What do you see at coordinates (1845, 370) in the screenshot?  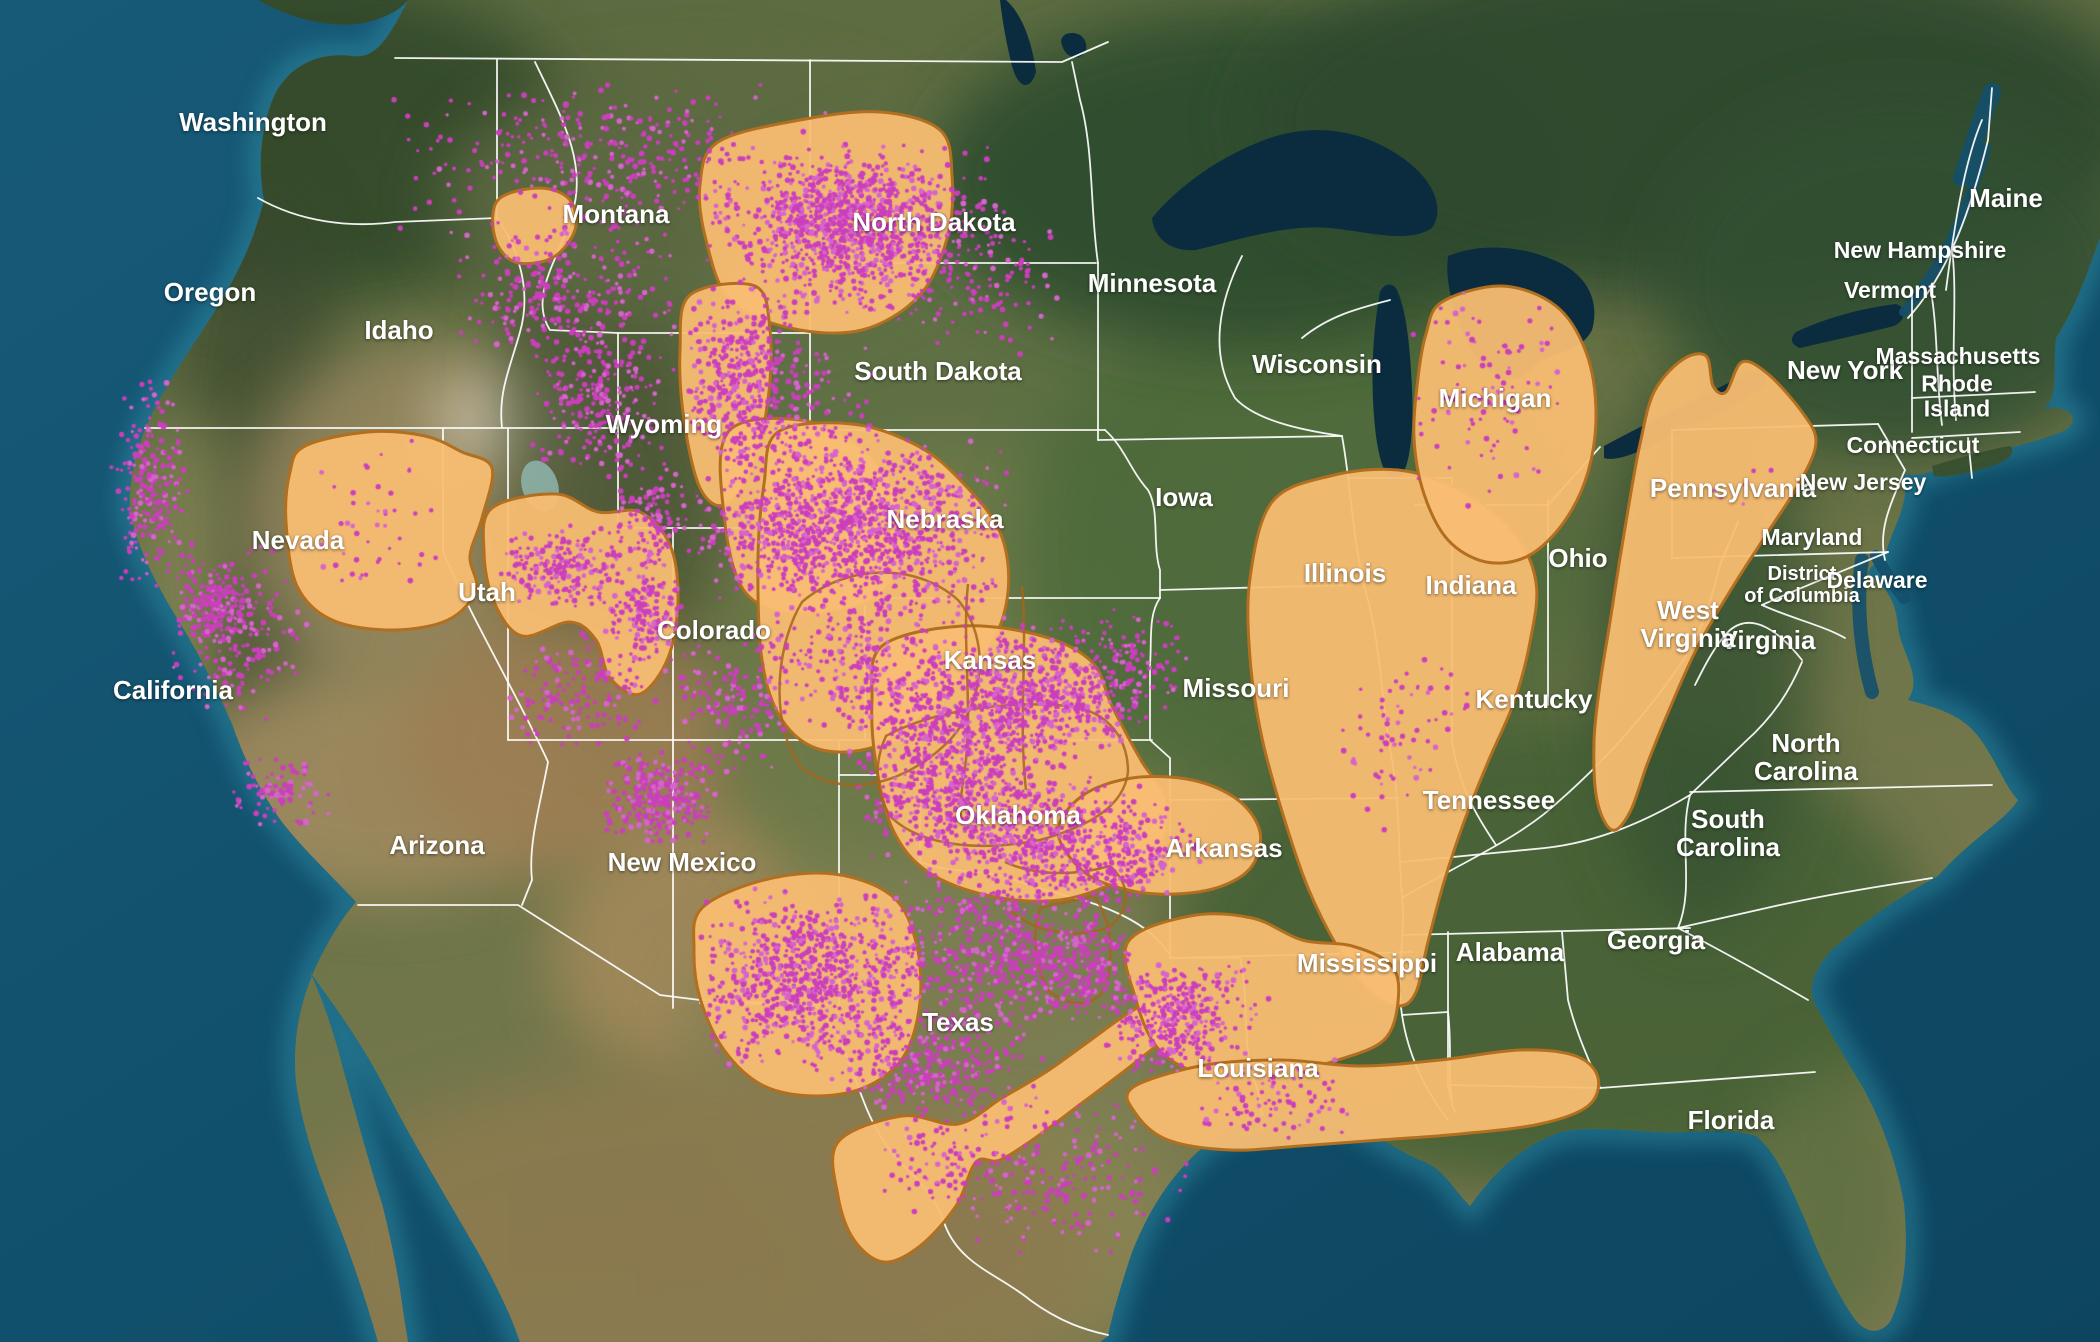 I see `state-label-new-york: New York` at bounding box center [1845, 370].